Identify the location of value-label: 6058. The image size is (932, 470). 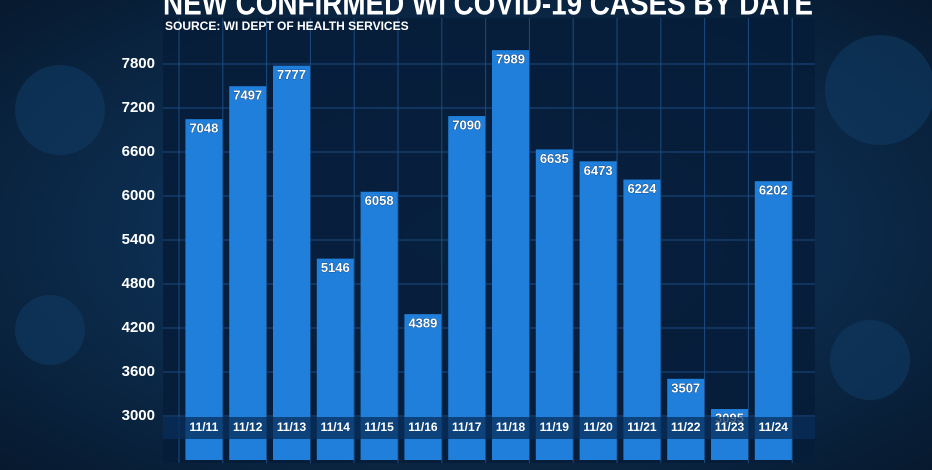
(379, 200).